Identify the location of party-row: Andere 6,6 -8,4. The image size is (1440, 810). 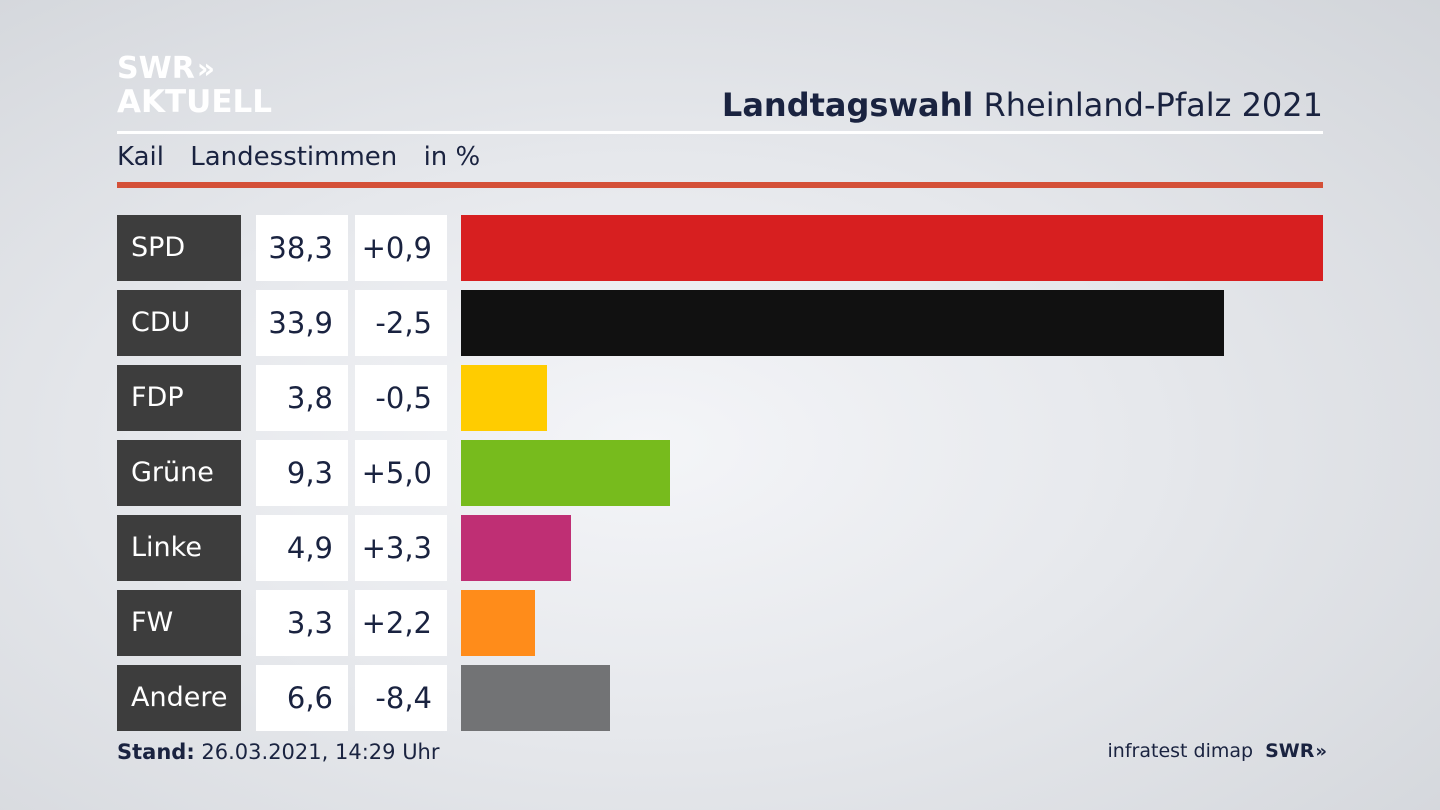
(720, 698).